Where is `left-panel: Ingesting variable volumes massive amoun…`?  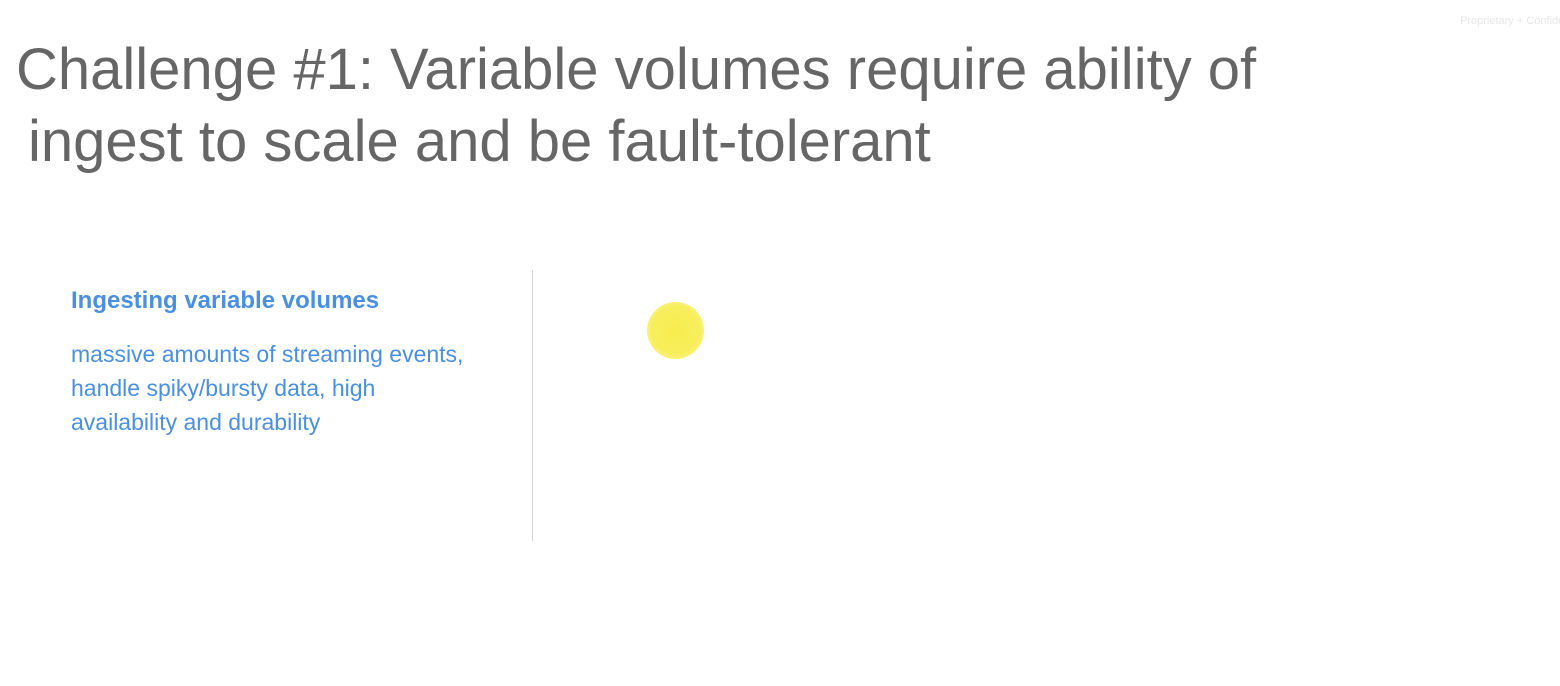
left-panel: Ingesting variable volumes massive amoun… is located at coordinates (281, 361).